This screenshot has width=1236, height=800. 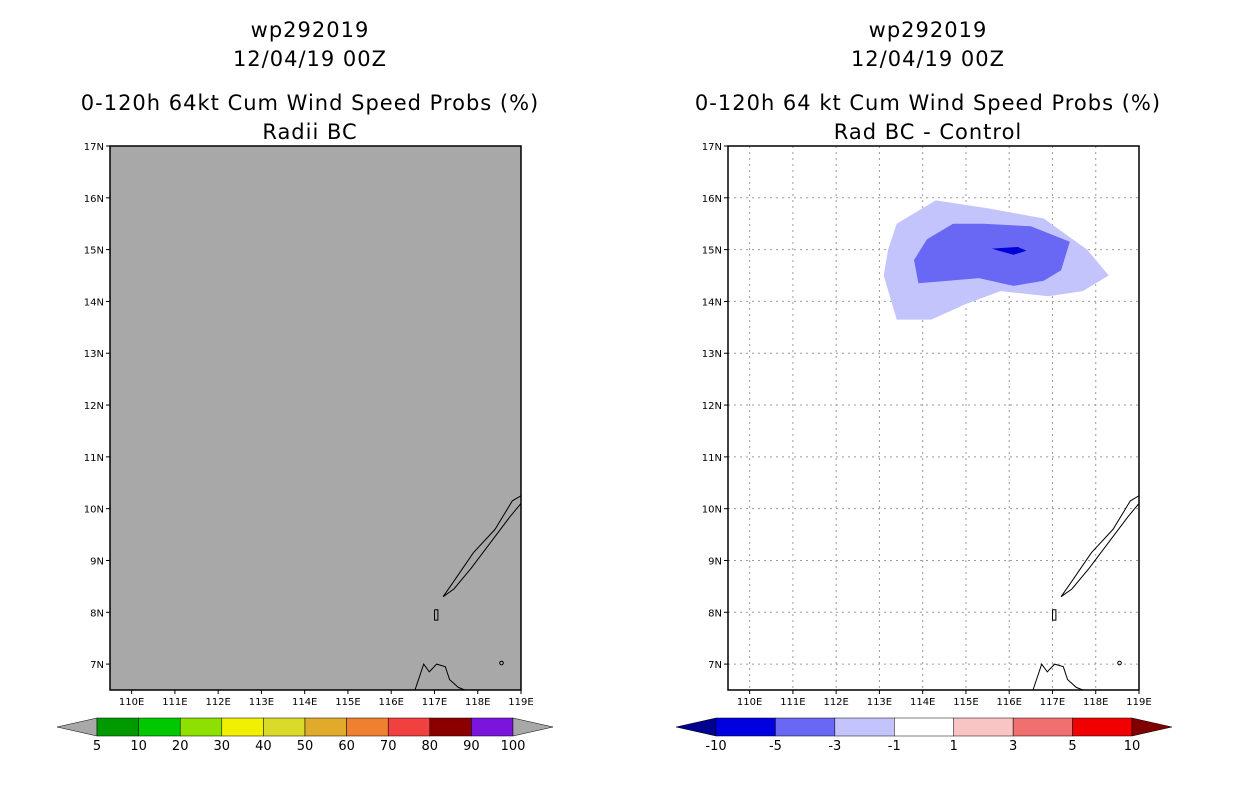 I want to click on left-lat-tick-label: 7N, so click(x=97, y=665).